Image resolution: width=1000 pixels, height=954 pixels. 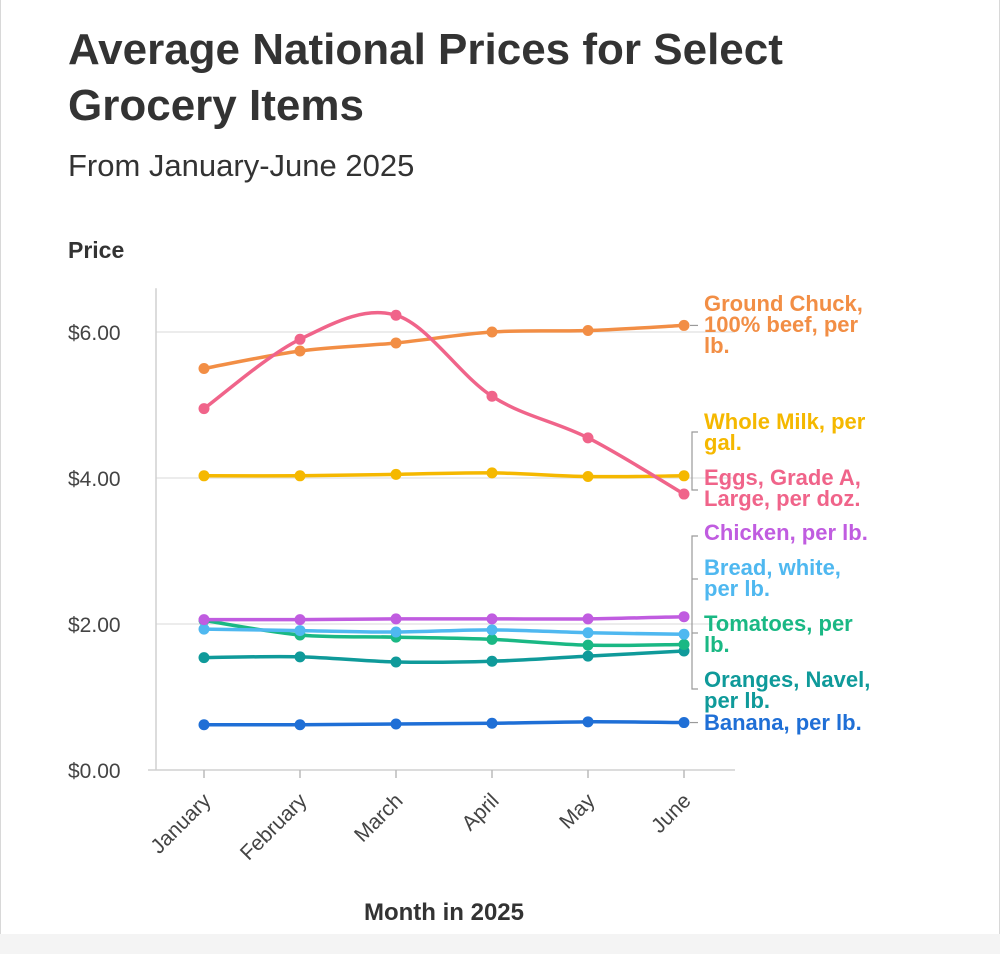 I want to click on series-label-line: Chicken, per lb., so click(x=786, y=532).